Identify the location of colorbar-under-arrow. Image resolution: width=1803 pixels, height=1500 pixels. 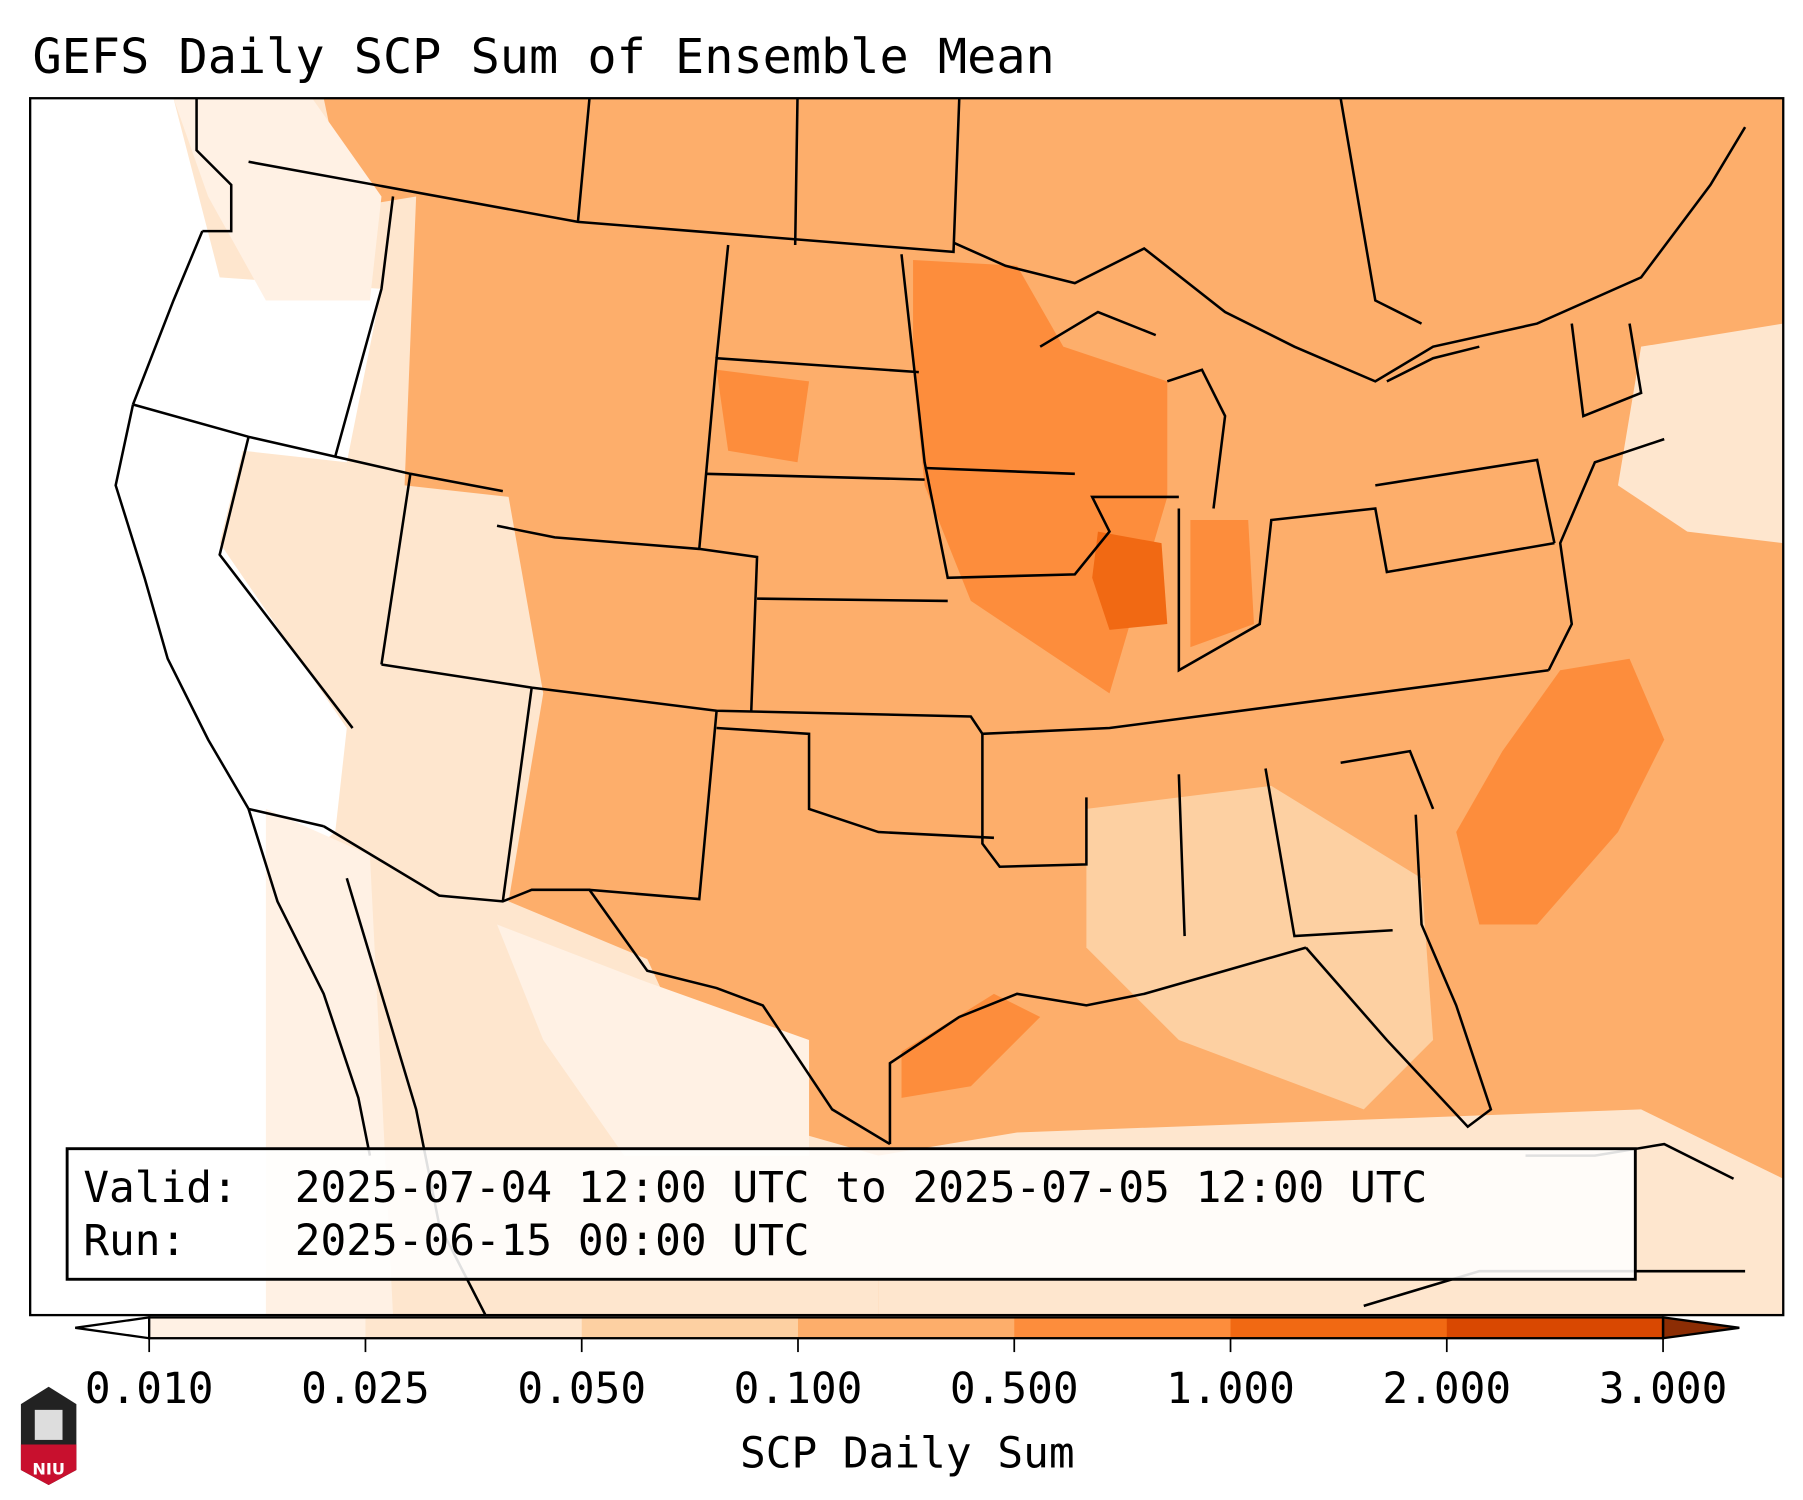
(113, 1328).